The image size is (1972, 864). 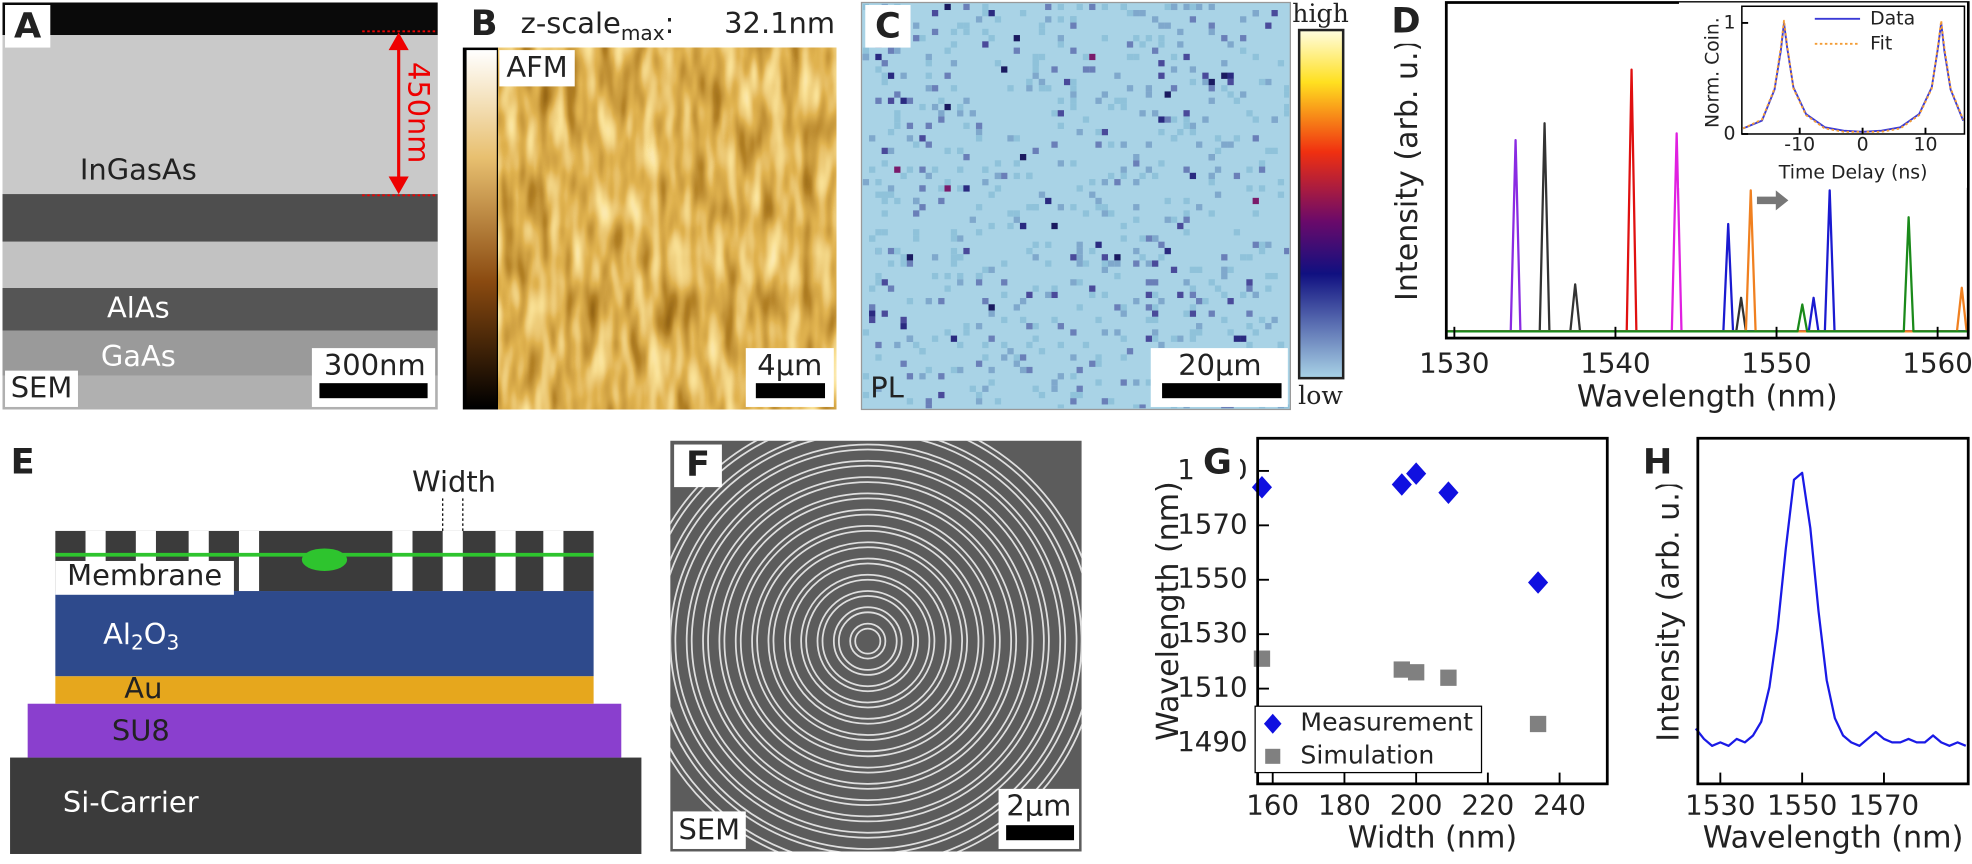 I want to click on colorbar, so click(x=481, y=228).